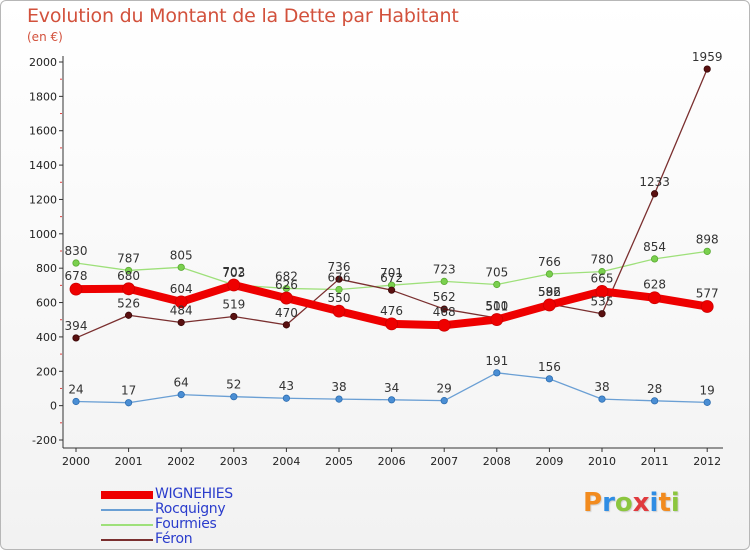  What do you see at coordinates (128, 258) in the screenshot?
I see `data-label-fourmies: 787` at bounding box center [128, 258].